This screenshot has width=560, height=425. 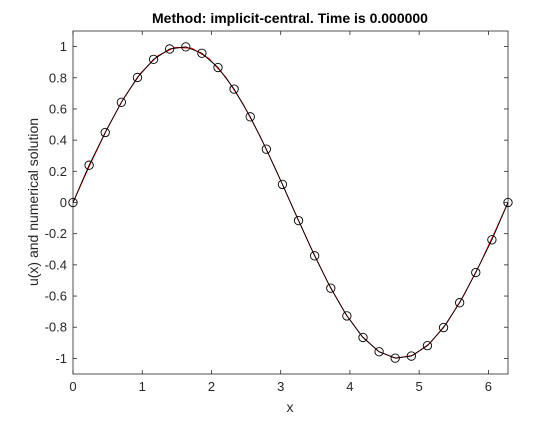 I want to click on y-tick-label: -0.4, so click(x=56, y=264).